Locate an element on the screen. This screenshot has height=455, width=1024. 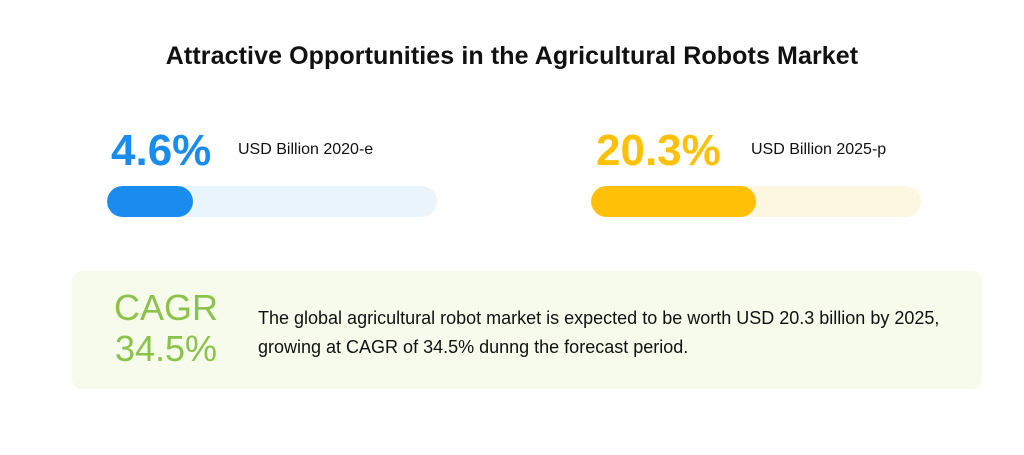
stat-value-2020: 4.6% is located at coordinates (161, 150).